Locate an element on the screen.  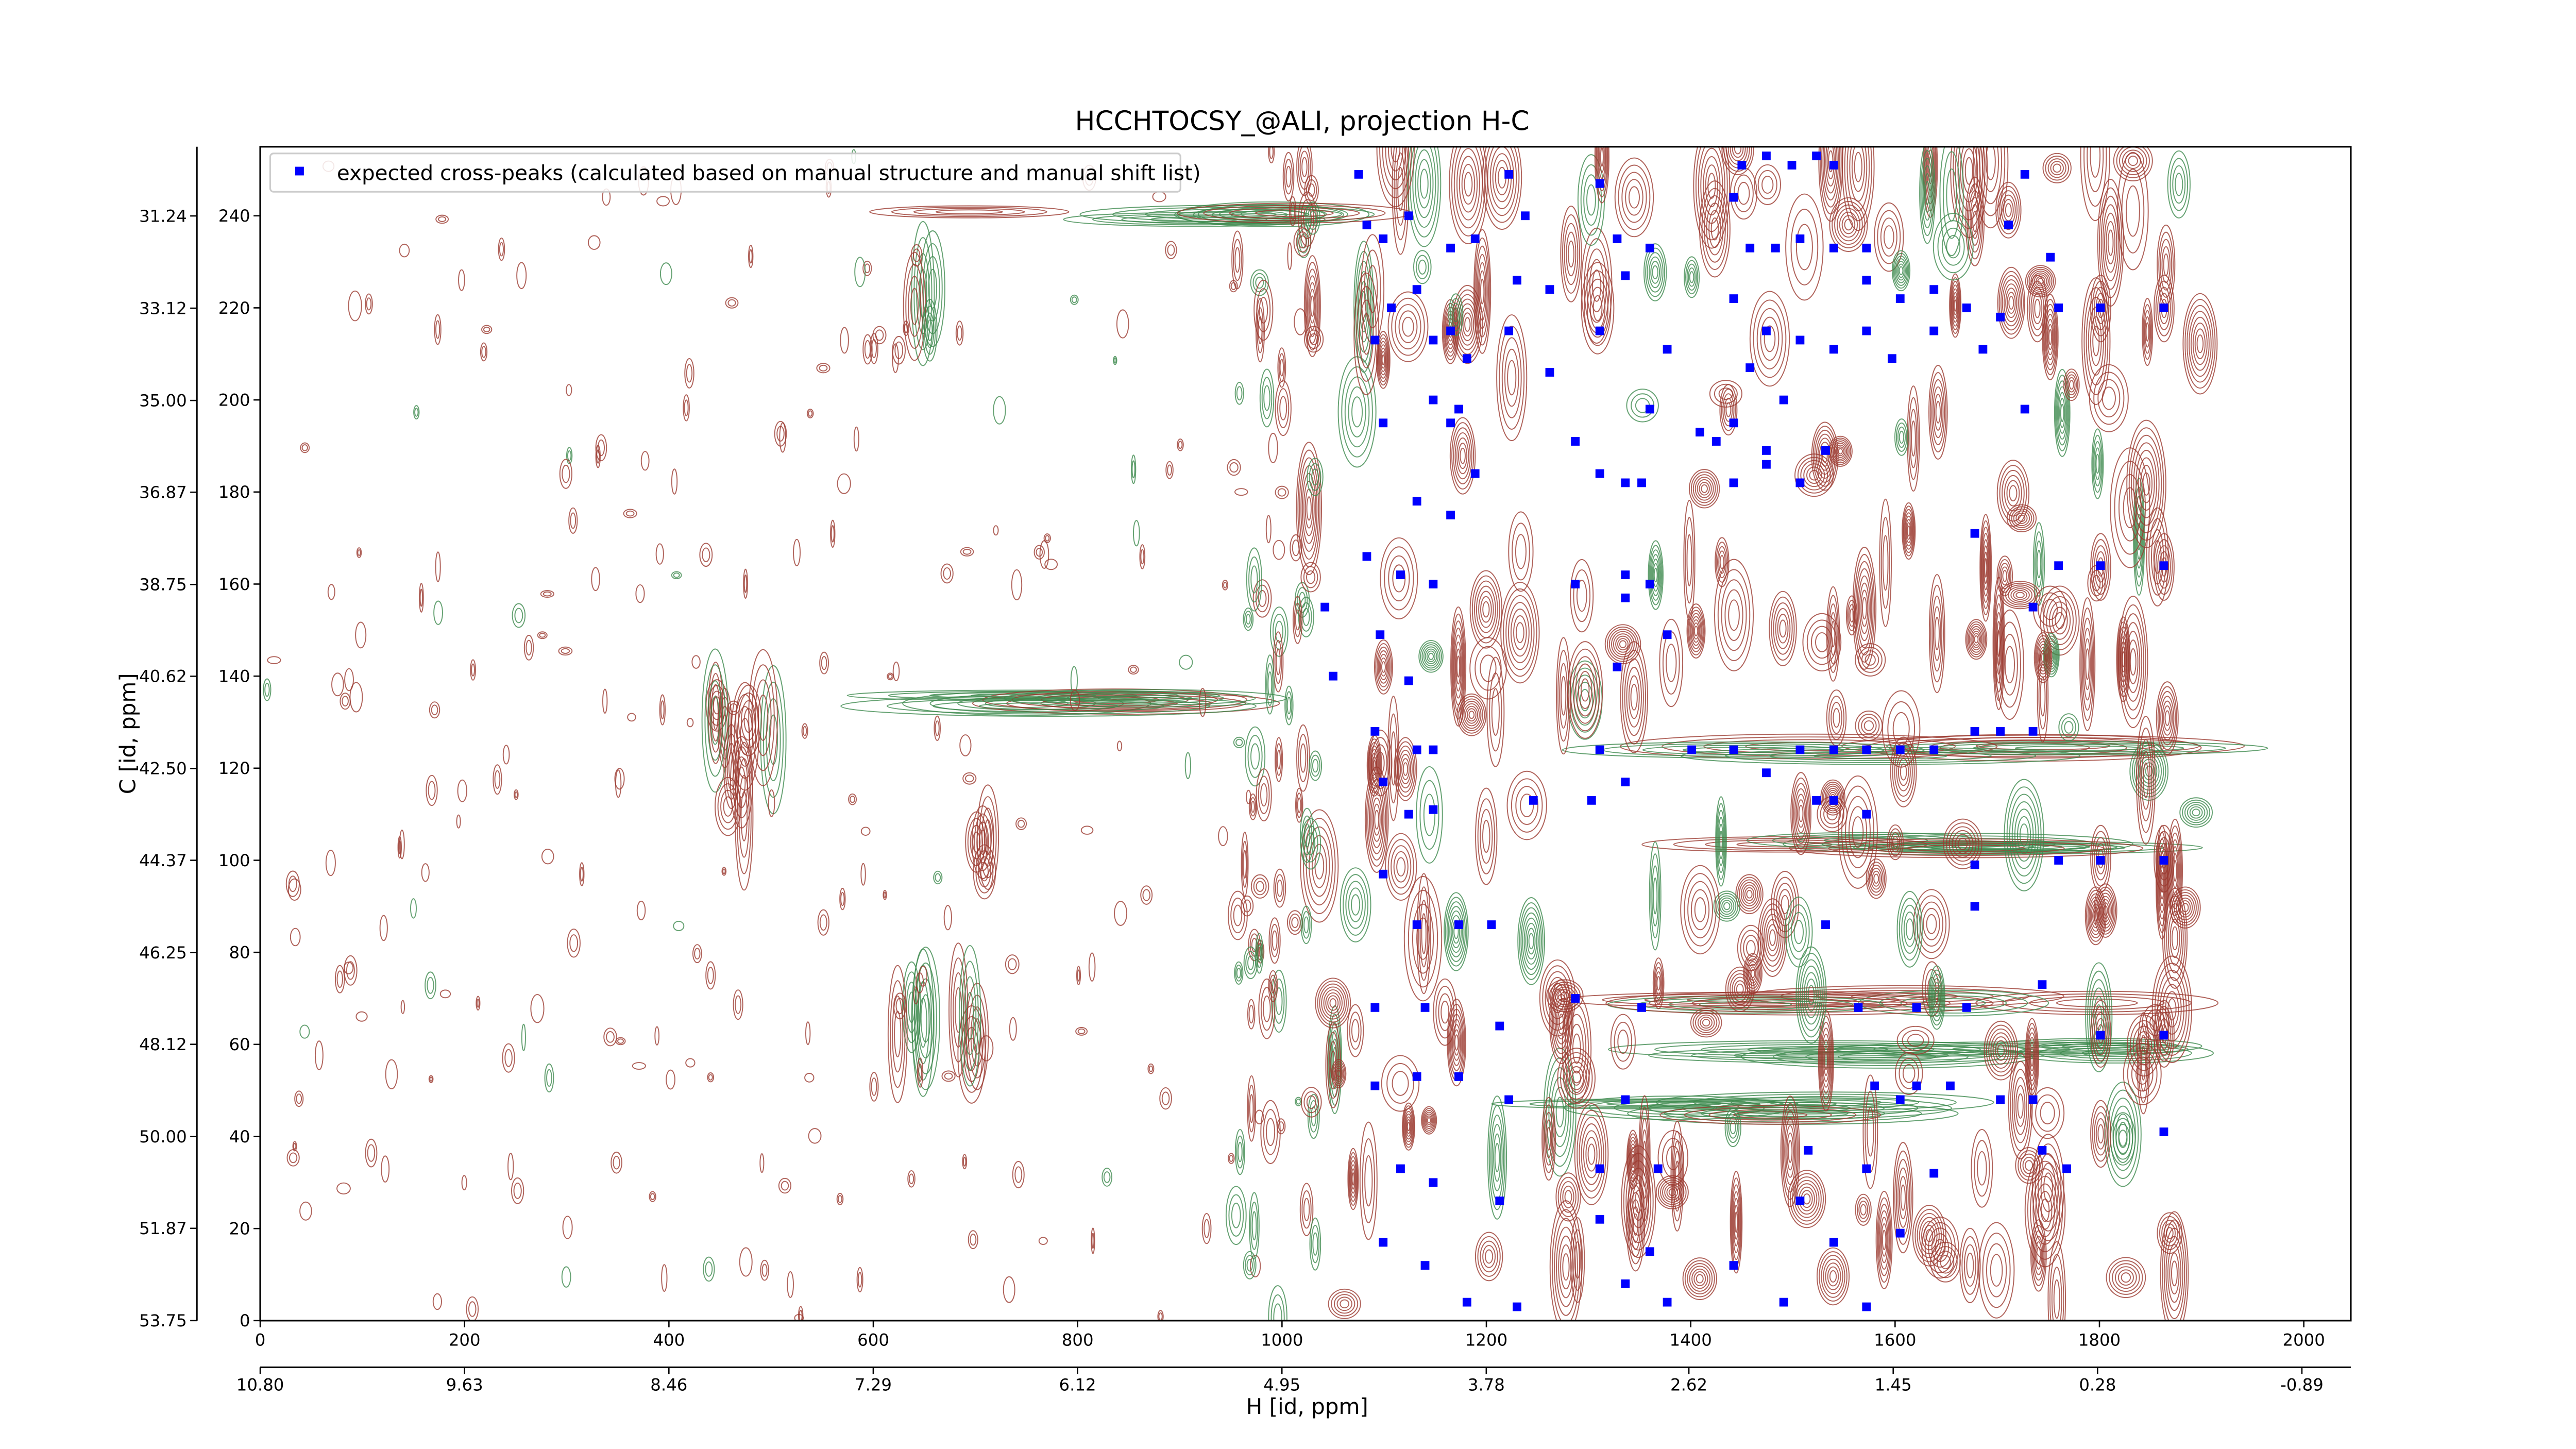
y-tick-label: 240 is located at coordinates (234, 216).